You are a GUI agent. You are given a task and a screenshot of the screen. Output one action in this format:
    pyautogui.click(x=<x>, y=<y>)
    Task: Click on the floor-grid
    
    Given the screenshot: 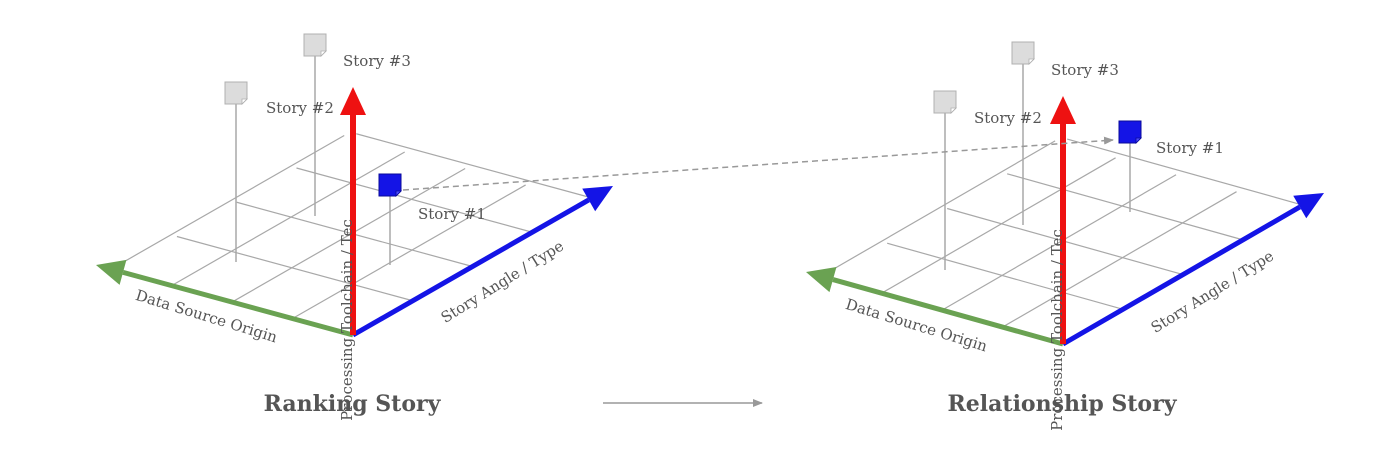 What is the action you would take?
    pyautogui.click(x=1062, y=233)
    